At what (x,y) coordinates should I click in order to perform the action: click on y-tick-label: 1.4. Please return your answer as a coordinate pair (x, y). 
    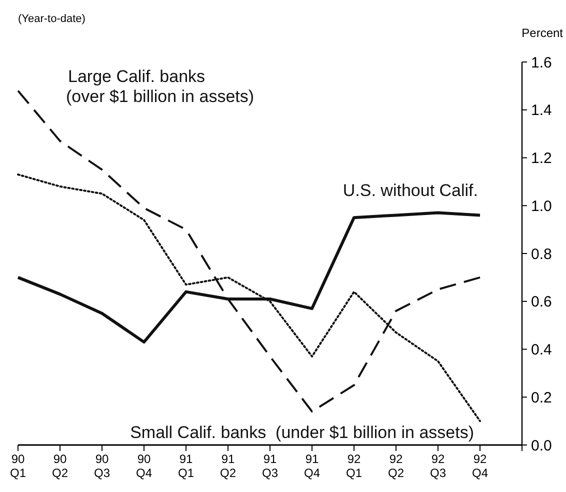
    Looking at the image, I should click on (541, 111).